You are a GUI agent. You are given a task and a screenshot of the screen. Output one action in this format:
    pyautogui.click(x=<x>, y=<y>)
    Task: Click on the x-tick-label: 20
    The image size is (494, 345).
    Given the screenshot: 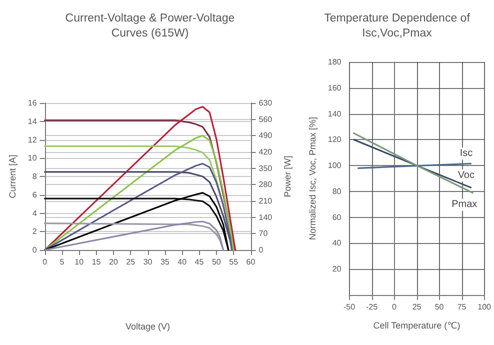 What is the action you would take?
    pyautogui.click(x=113, y=262)
    